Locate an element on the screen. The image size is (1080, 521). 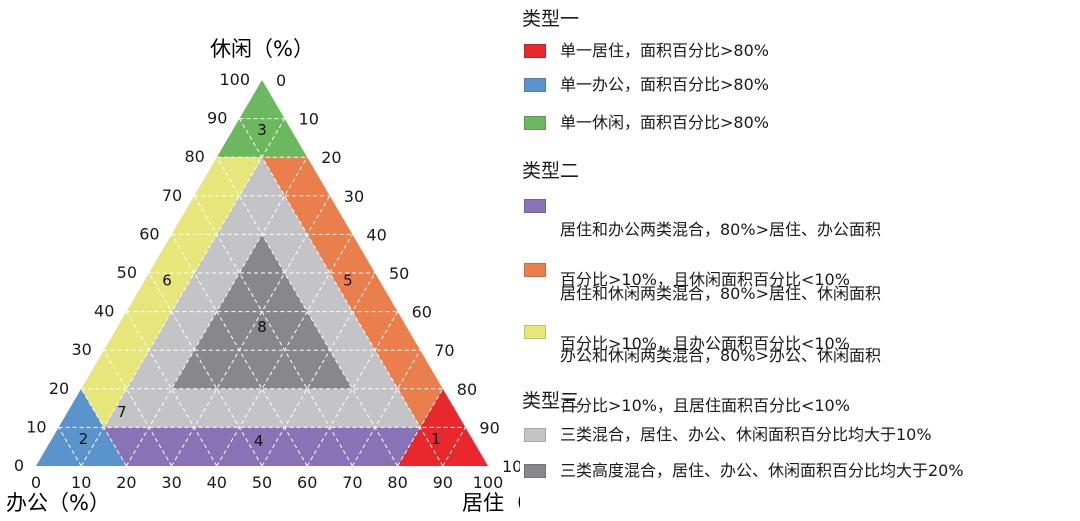
tick-residential: 100 is located at coordinates (511, 466).